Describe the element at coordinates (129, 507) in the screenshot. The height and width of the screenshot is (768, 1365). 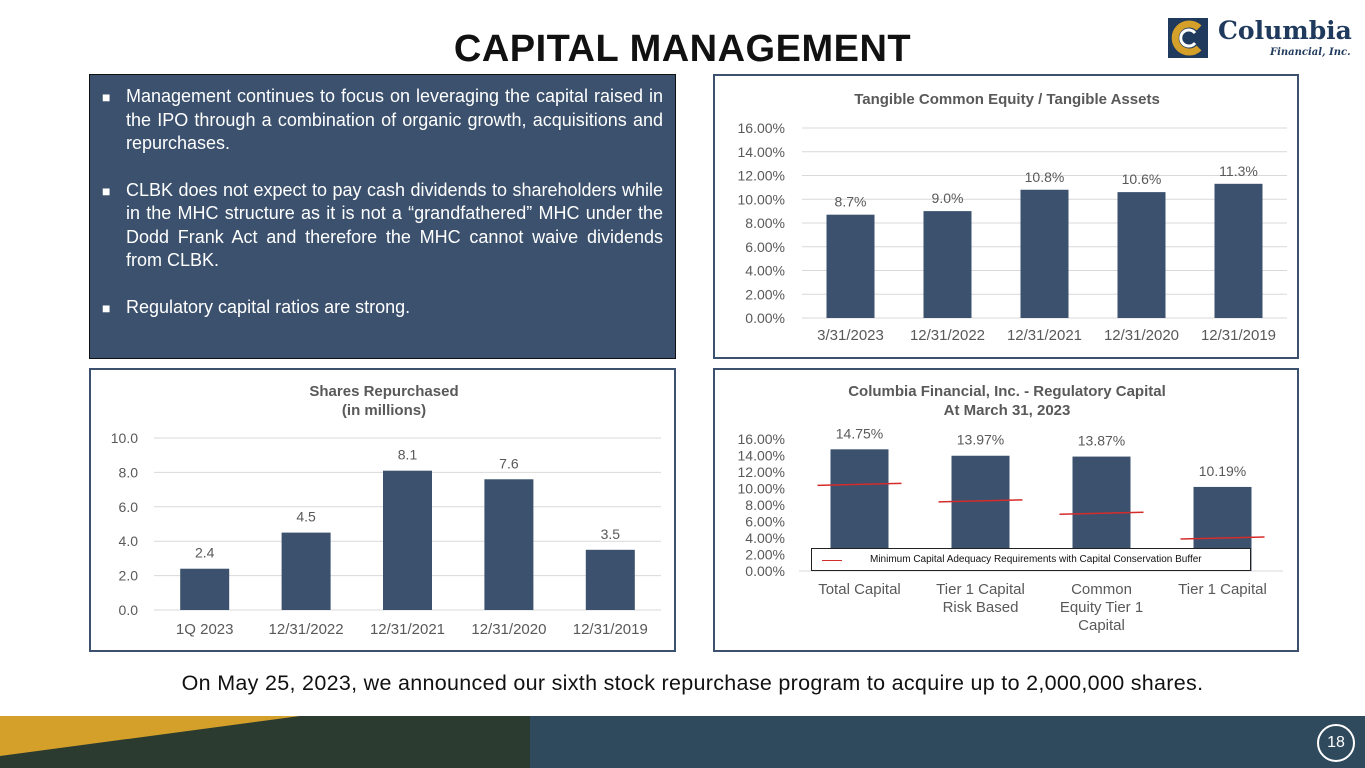
I see `y-tick-label: 6.0` at that location.